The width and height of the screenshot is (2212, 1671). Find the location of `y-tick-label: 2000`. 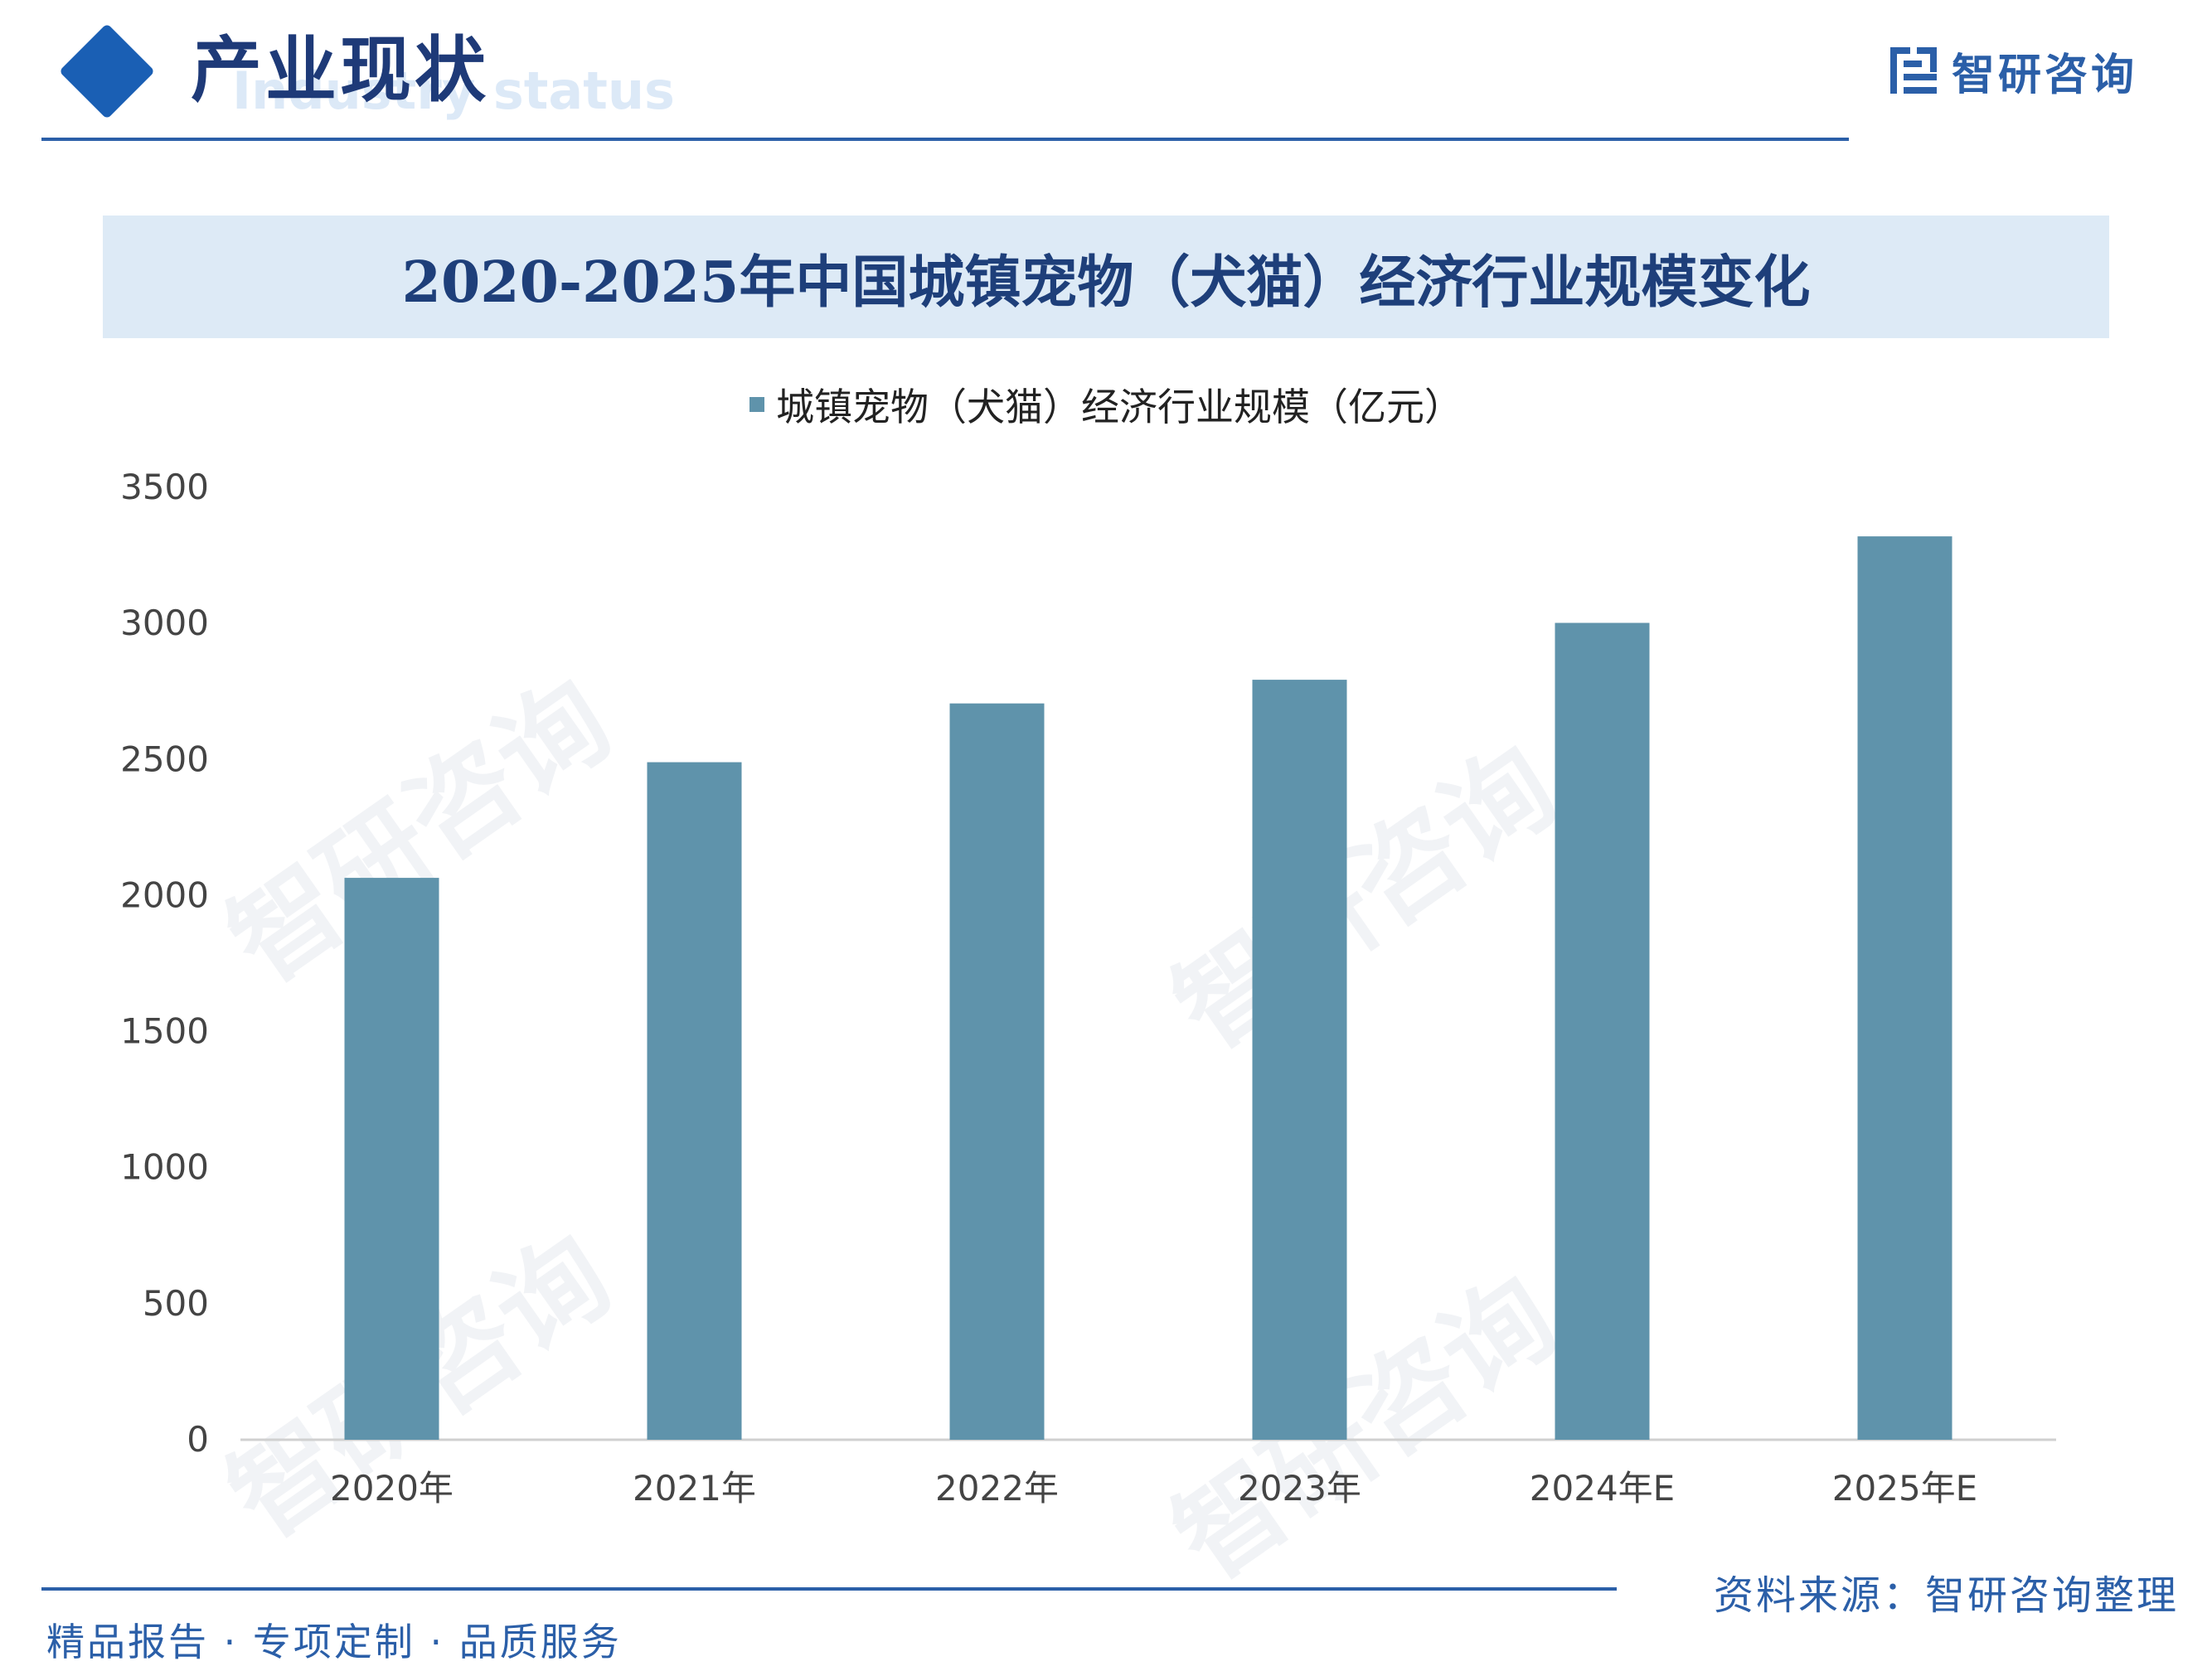

y-tick-label: 2000 is located at coordinates (164, 895).